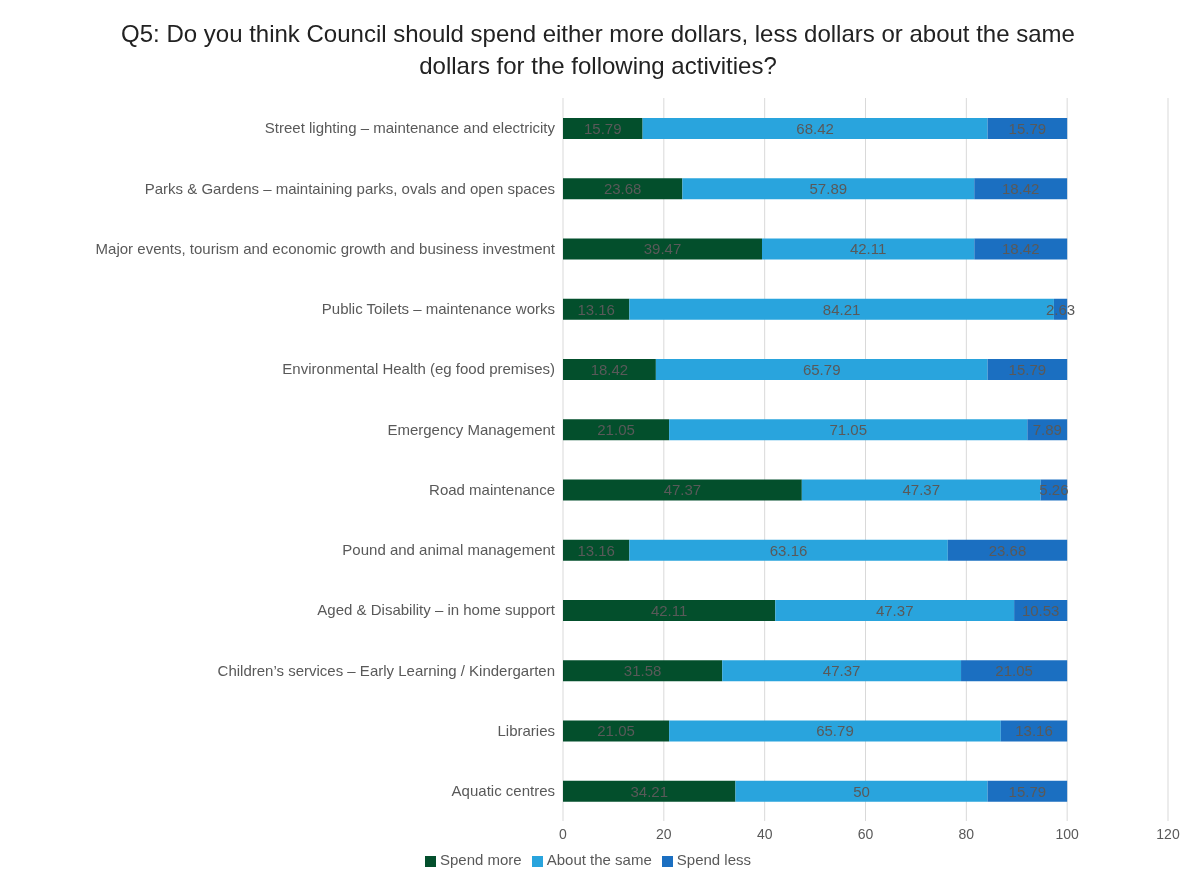 This screenshot has height=891, width=1199. Describe the element at coordinates (349, 188) in the screenshot. I see `y-tick-label: Parks & Gardens – maintaining parks, ovals and open spaces` at that location.